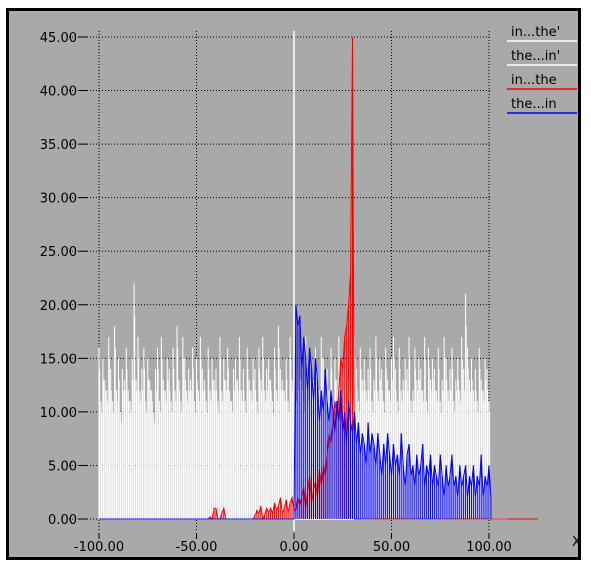 The width and height of the screenshot is (591, 568). Describe the element at coordinates (58, 92) in the screenshot. I see `y-tick-label: 40.00` at that location.